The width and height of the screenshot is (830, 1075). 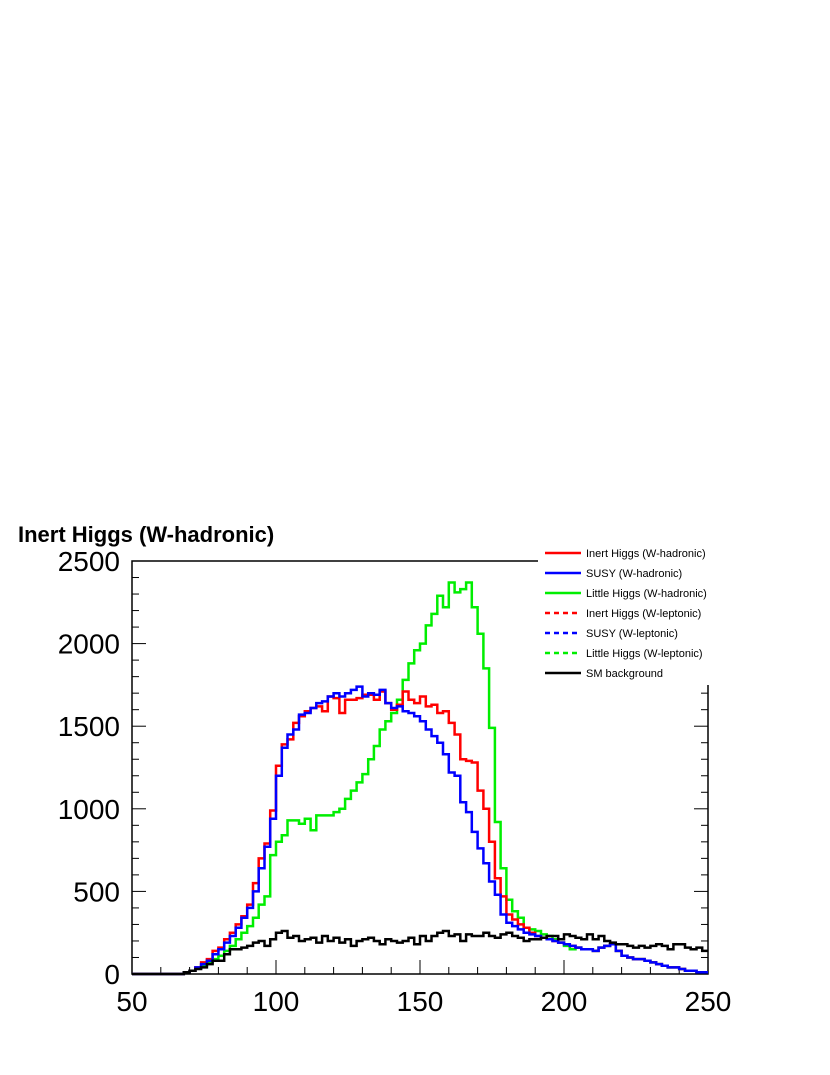 I want to click on legend-label: Inert Higgs (W-leptonic), so click(x=643, y=614).